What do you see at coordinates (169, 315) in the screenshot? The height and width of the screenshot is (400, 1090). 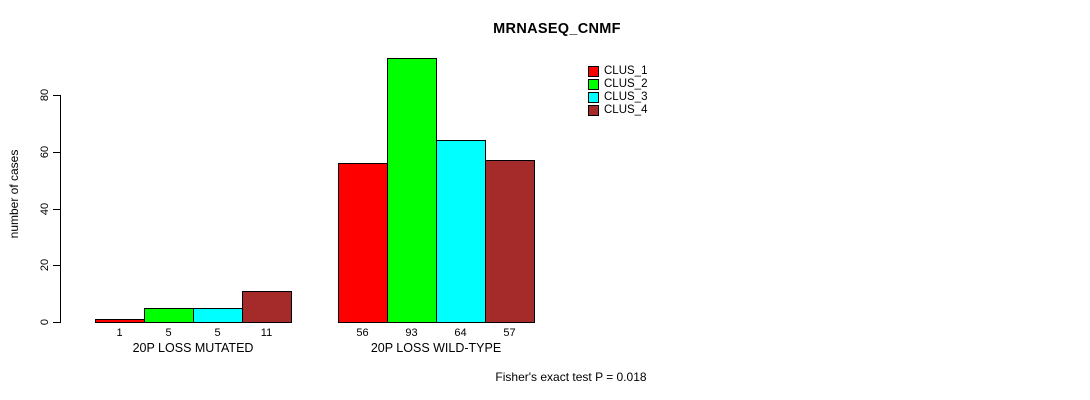 I see `bar-clus_2-group1` at bounding box center [169, 315].